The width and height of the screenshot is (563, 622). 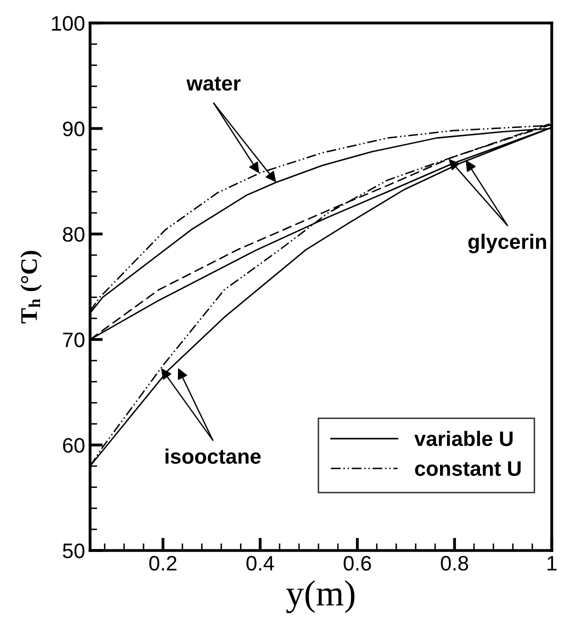 I want to click on y-tick-label: 100, so click(x=68, y=23).